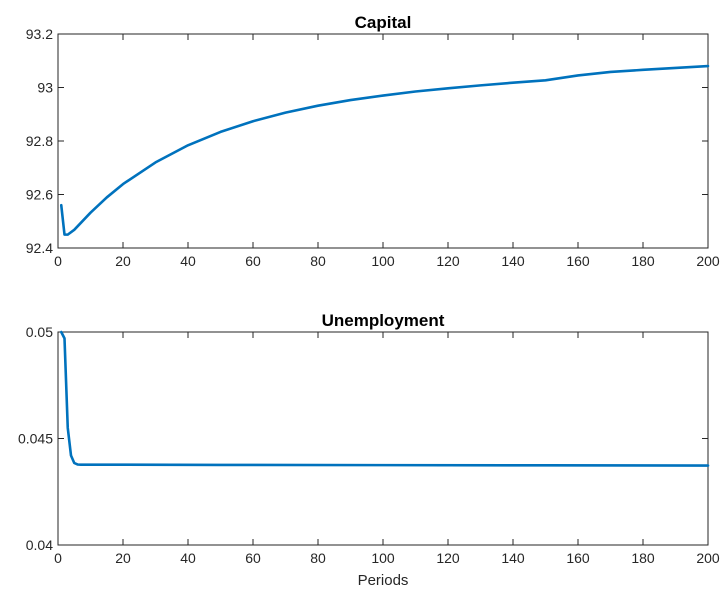 This screenshot has height=600, width=726. I want to click on unemployment-x-tick-label: 100, so click(383, 558).